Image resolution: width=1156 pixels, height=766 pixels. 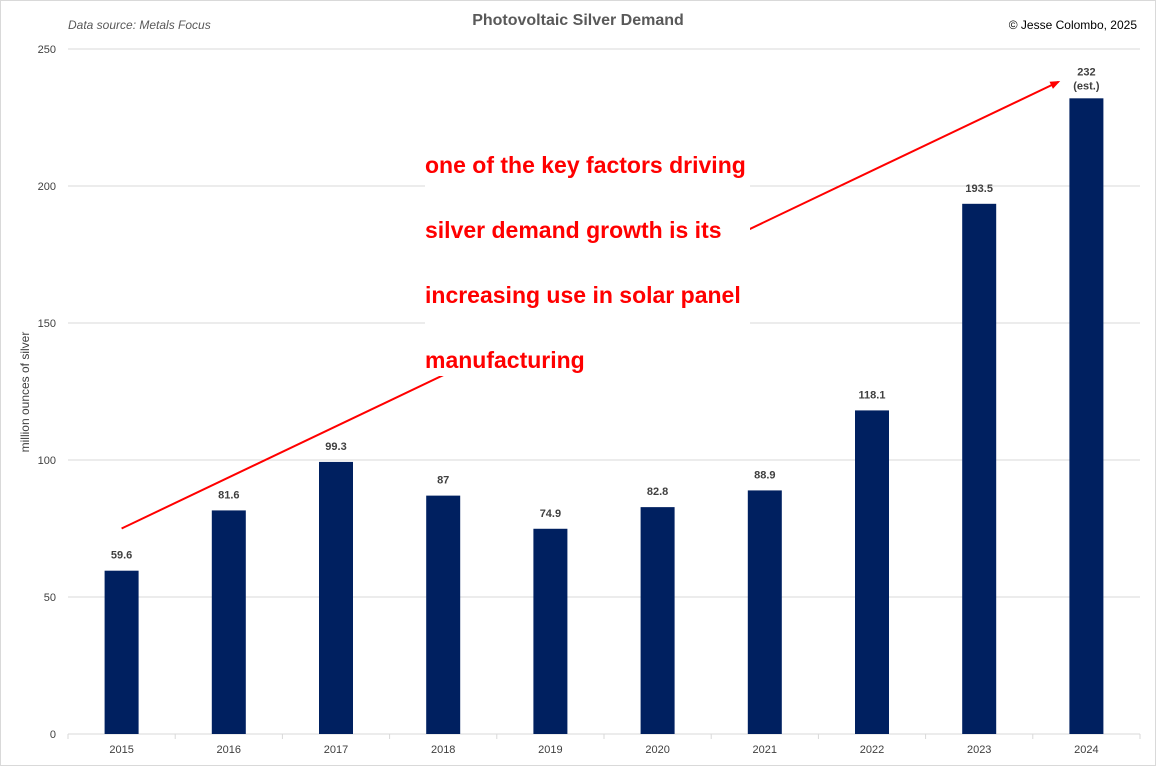 I want to click on data-label: 82.8, so click(x=657, y=492).